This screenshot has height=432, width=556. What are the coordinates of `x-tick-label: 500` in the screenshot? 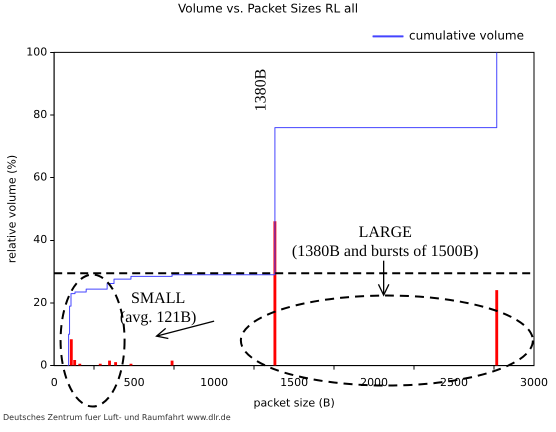 It's located at (134, 383).